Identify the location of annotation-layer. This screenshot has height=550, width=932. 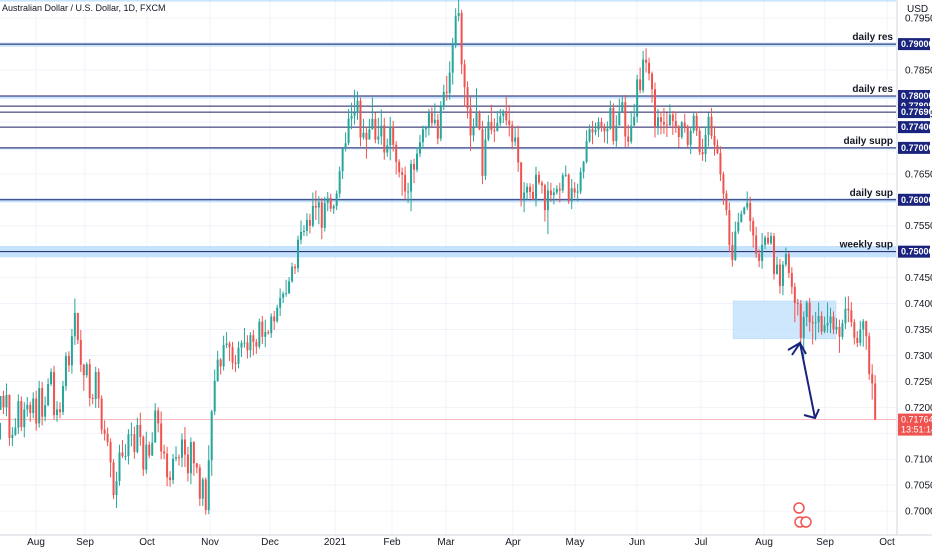
(803, 434).